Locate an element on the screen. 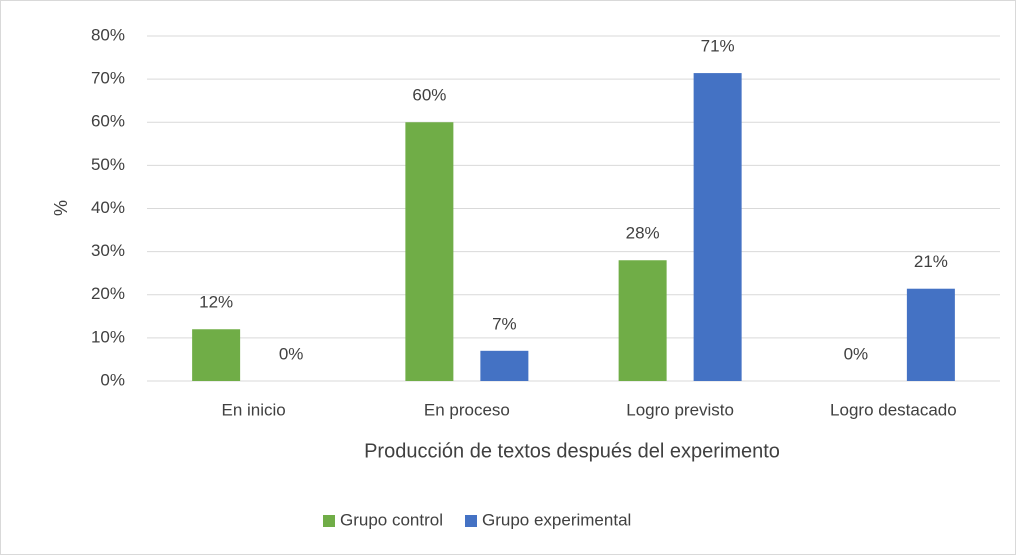  data-label: 21% is located at coordinates (931, 261).